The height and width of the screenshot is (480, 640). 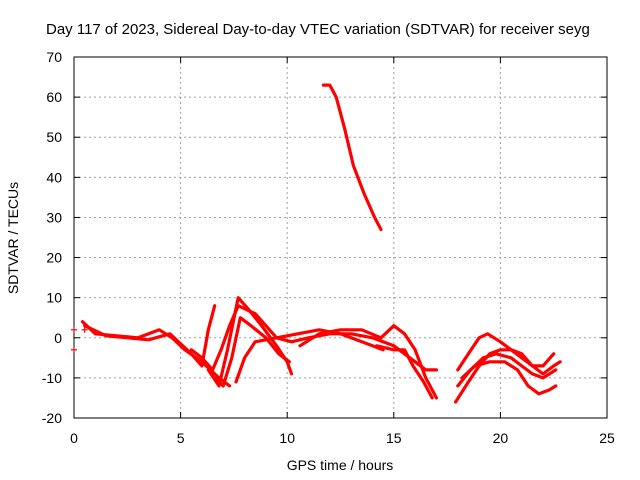 What do you see at coordinates (52, 418) in the screenshot?
I see `y-tick-label: -20` at bounding box center [52, 418].